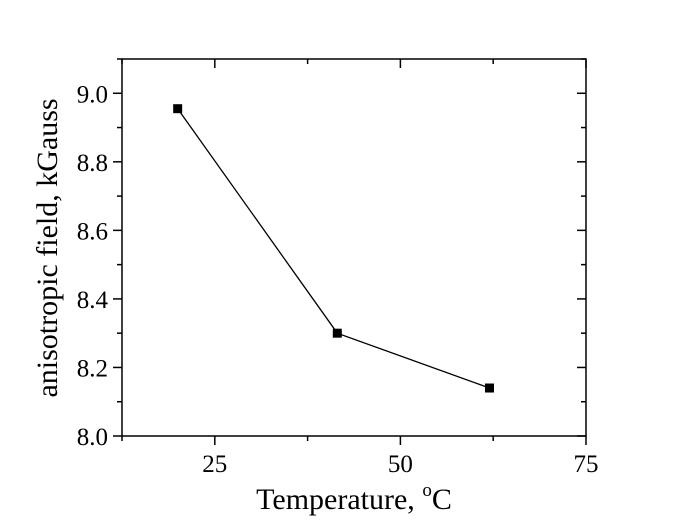  What do you see at coordinates (427, 490) in the screenshot?
I see `x-axis-label-degree: o` at bounding box center [427, 490].